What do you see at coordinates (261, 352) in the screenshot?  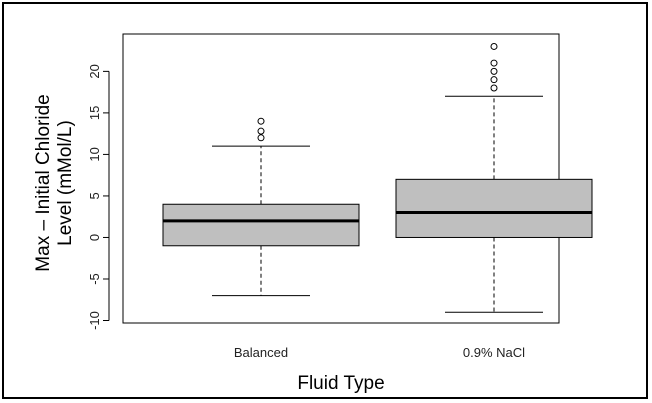 I see `x-tick-label: Balanced` at bounding box center [261, 352].